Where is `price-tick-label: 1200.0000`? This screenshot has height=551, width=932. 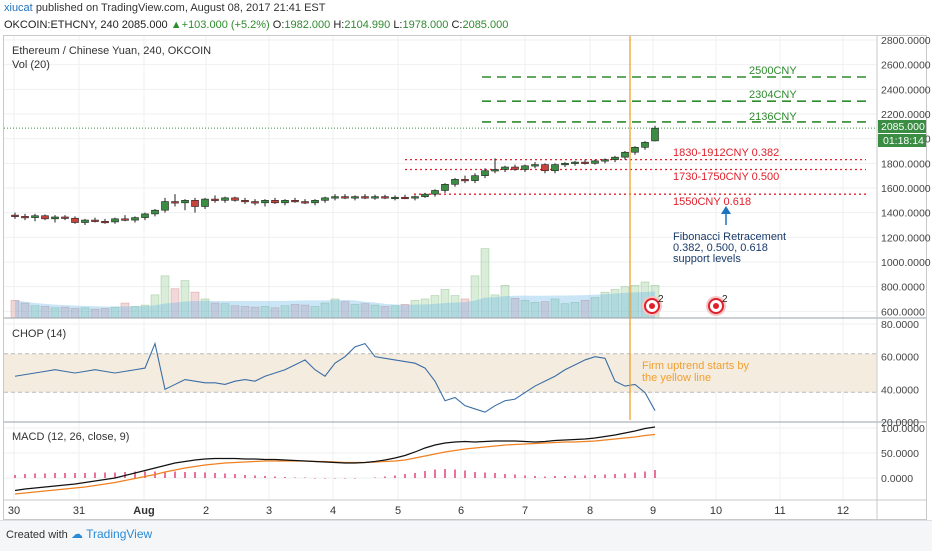
price-tick-label: 1200.0000 is located at coordinates (906, 238).